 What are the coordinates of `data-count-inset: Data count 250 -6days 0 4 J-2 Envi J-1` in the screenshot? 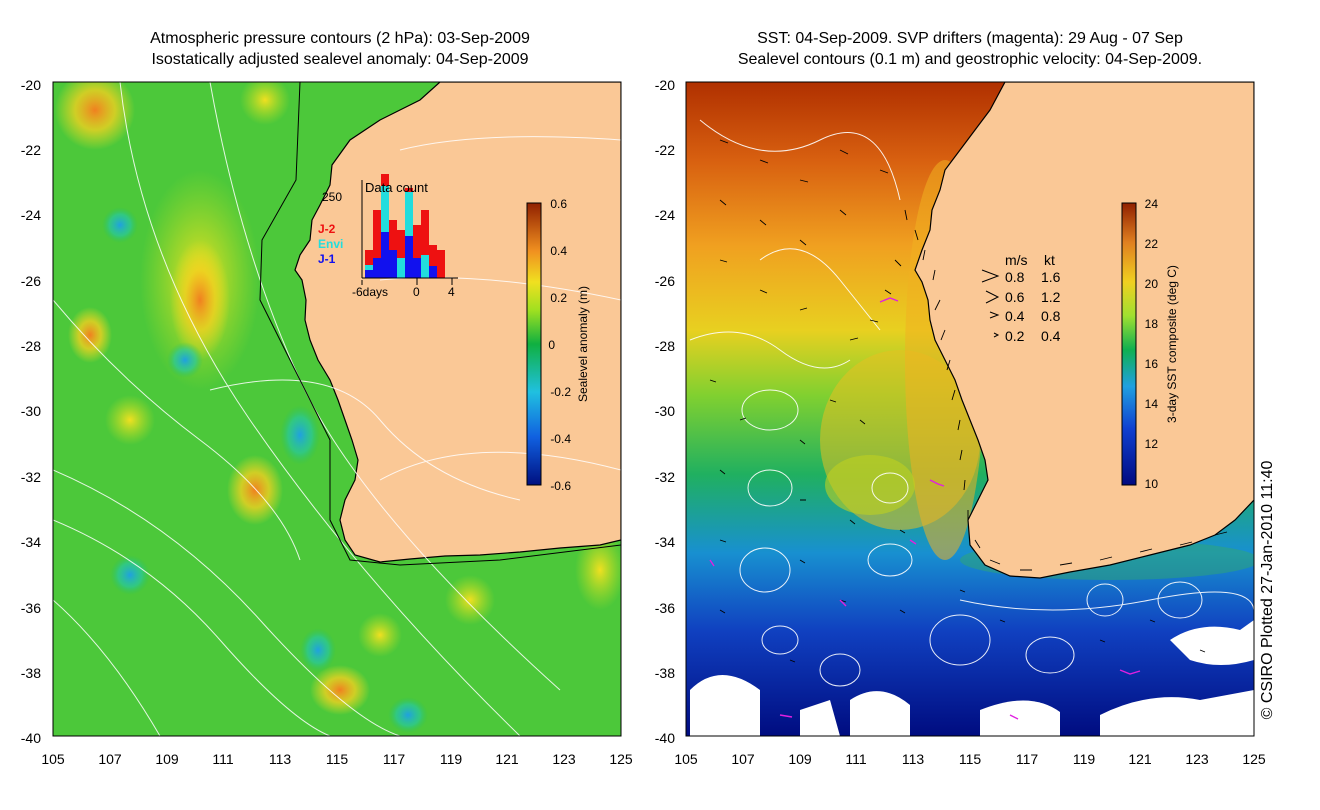 It's located at (388, 236).